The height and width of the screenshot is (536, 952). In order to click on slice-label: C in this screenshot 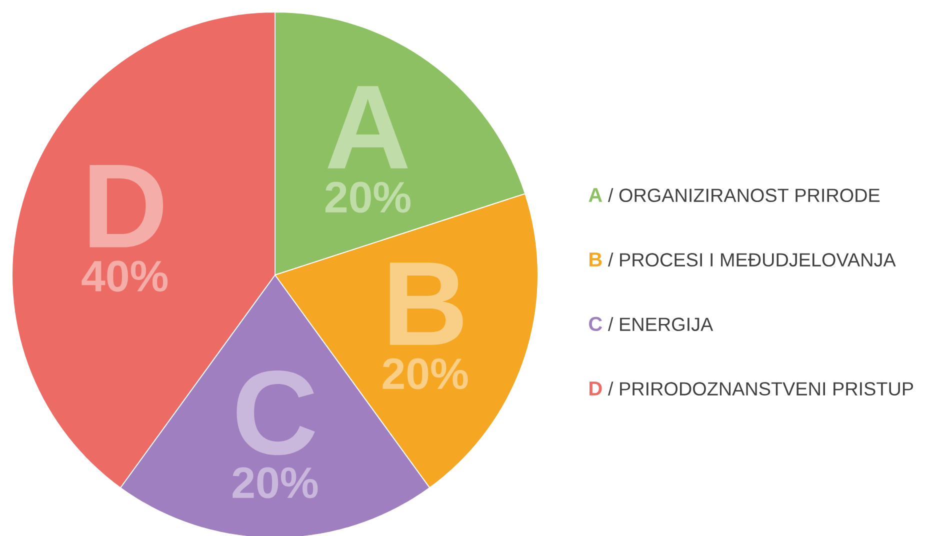, I will do `click(275, 413)`.